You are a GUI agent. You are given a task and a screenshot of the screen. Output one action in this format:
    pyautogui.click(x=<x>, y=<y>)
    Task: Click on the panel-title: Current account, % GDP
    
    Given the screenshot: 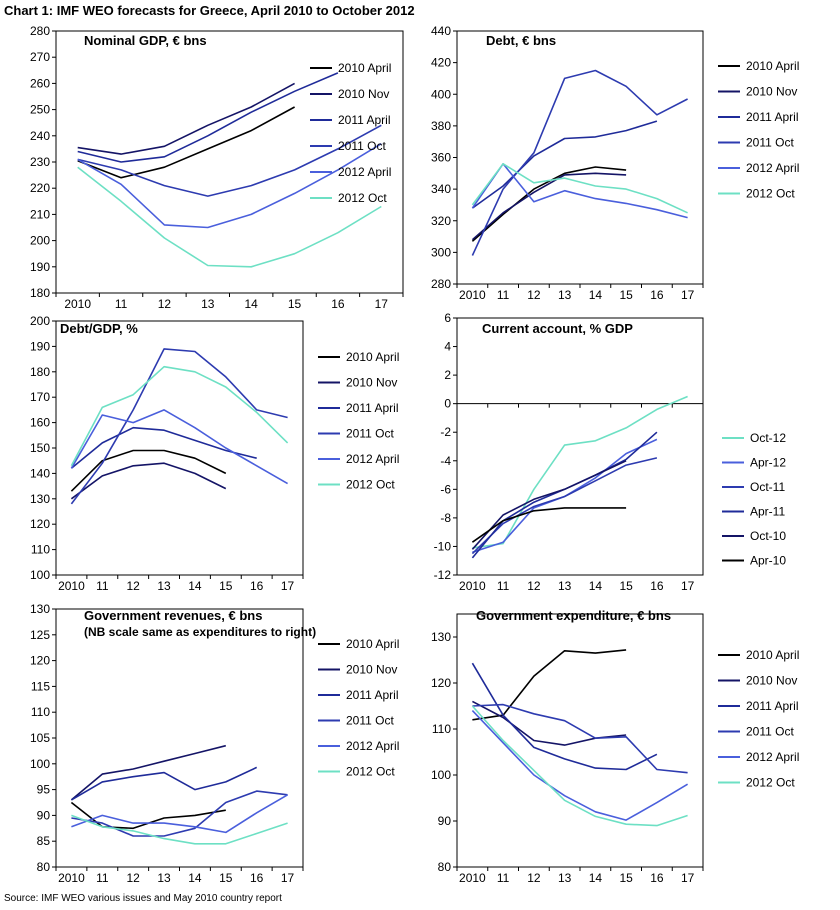 What is the action you would take?
    pyautogui.click(x=557, y=328)
    